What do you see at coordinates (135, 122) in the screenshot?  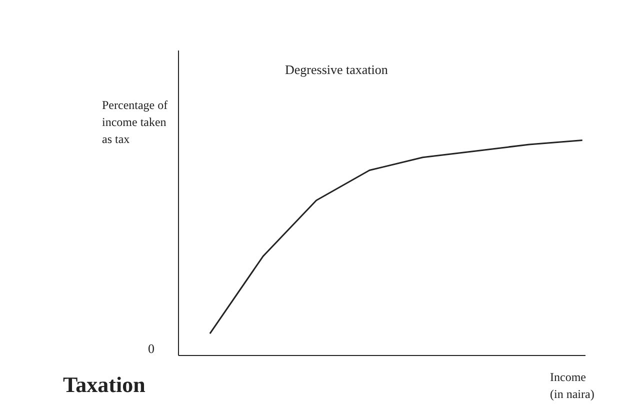 I see `y-axis-title: Percentage of income taken as tax` at bounding box center [135, 122].